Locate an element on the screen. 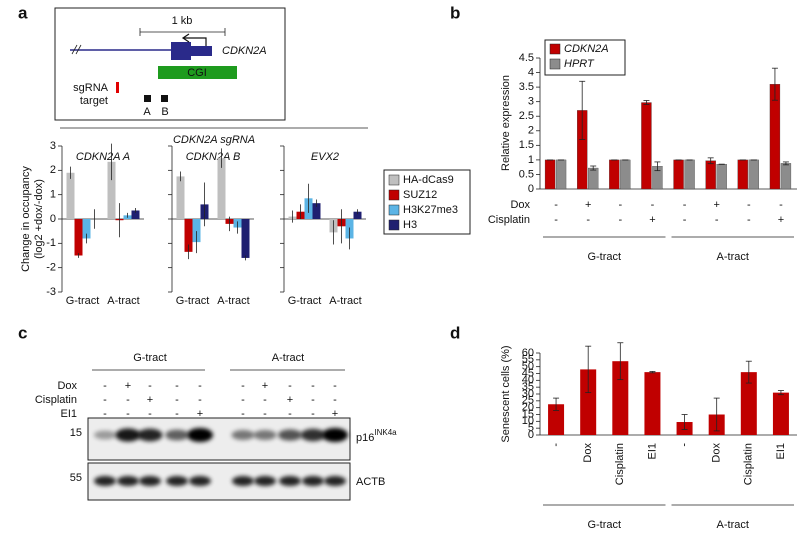 This screenshot has width=800, height=541. y-axis-label: Change in occupancy is located at coordinates (26, 219).